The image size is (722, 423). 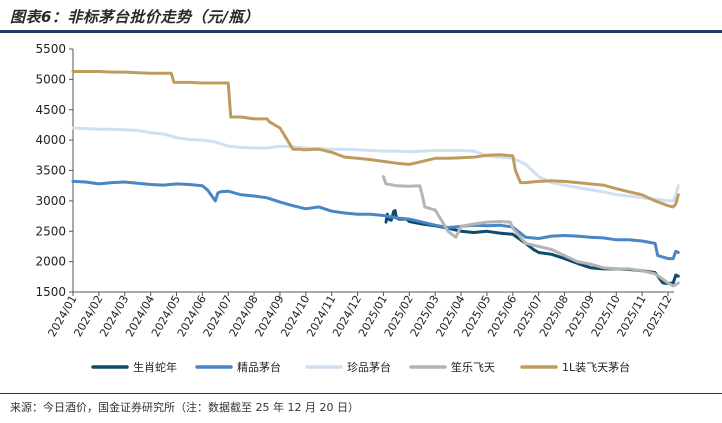 What do you see at coordinates (361, 393) in the screenshot?
I see `bottom-rule` at bounding box center [361, 393].